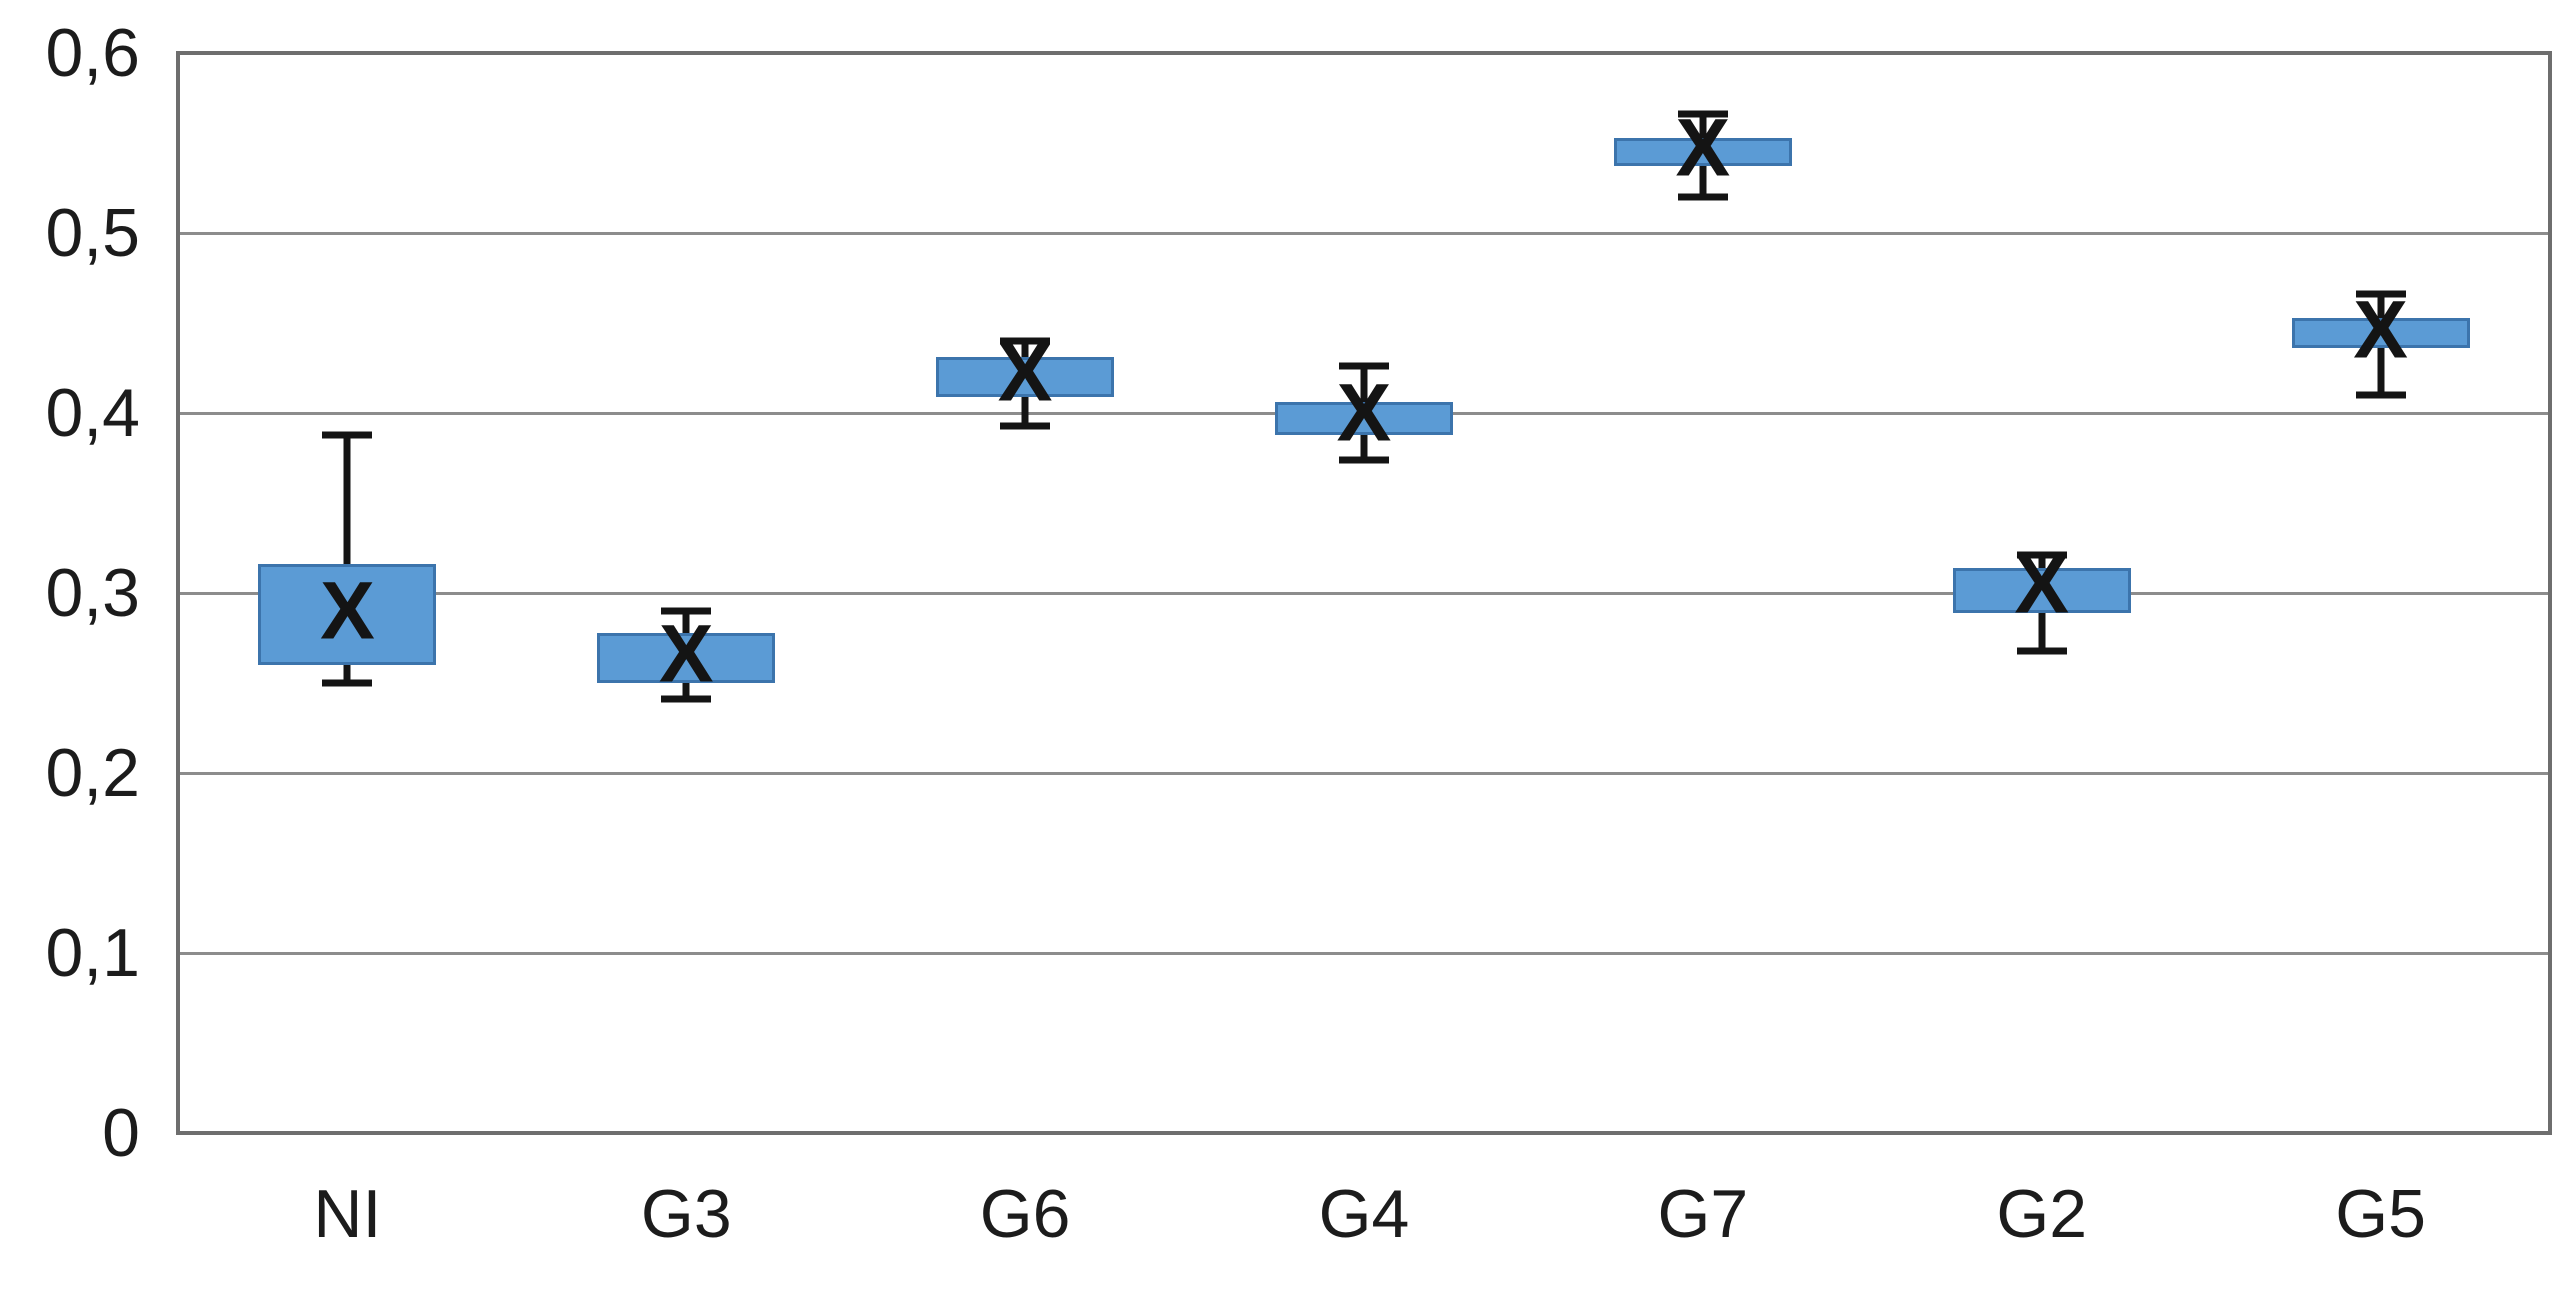  What do you see at coordinates (347, 1214) in the screenshot?
I see `x-category-label: NI` at bounding box center [347, 1214].